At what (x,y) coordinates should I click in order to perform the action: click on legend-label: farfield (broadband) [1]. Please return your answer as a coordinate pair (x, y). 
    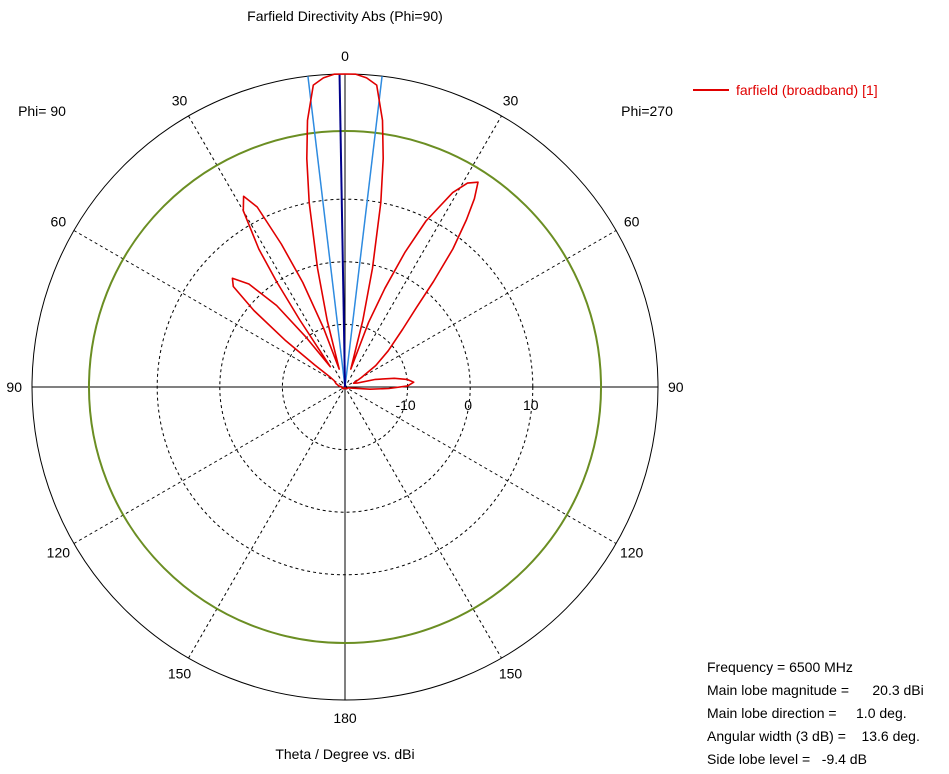
    Looking at the image, I should click on (807, 90).